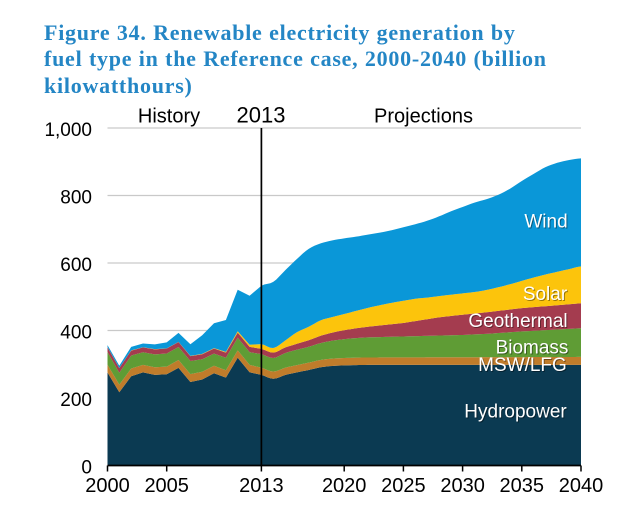  What do you see at coordinates (68, 130) in the screenshot?
I see `svg-text: 1,000` at bounding box center [68, 130].